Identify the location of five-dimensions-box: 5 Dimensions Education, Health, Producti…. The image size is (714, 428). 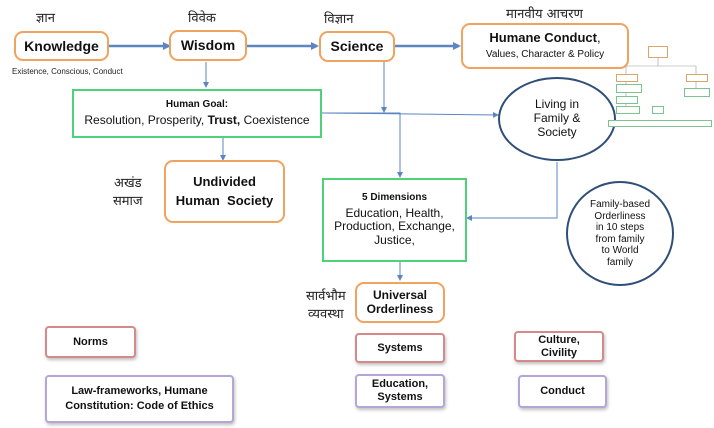
(394, 220).